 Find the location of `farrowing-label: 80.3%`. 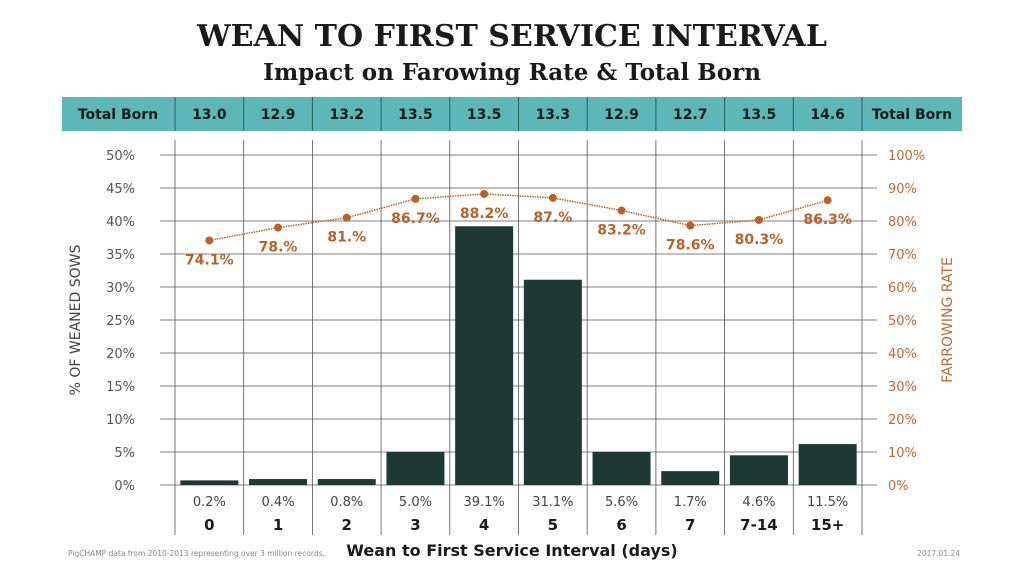

farrowing-label: 80.3% is located at coordinates (759, 240).